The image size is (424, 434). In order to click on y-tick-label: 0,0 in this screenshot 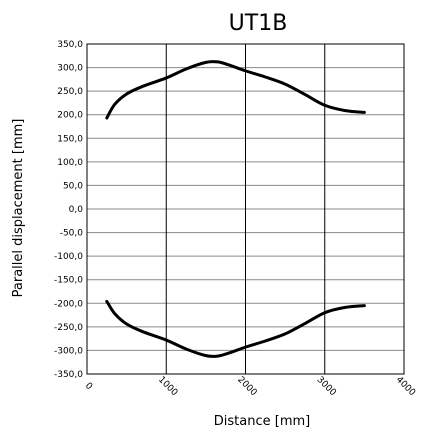, I will do `click(76, 210)`.